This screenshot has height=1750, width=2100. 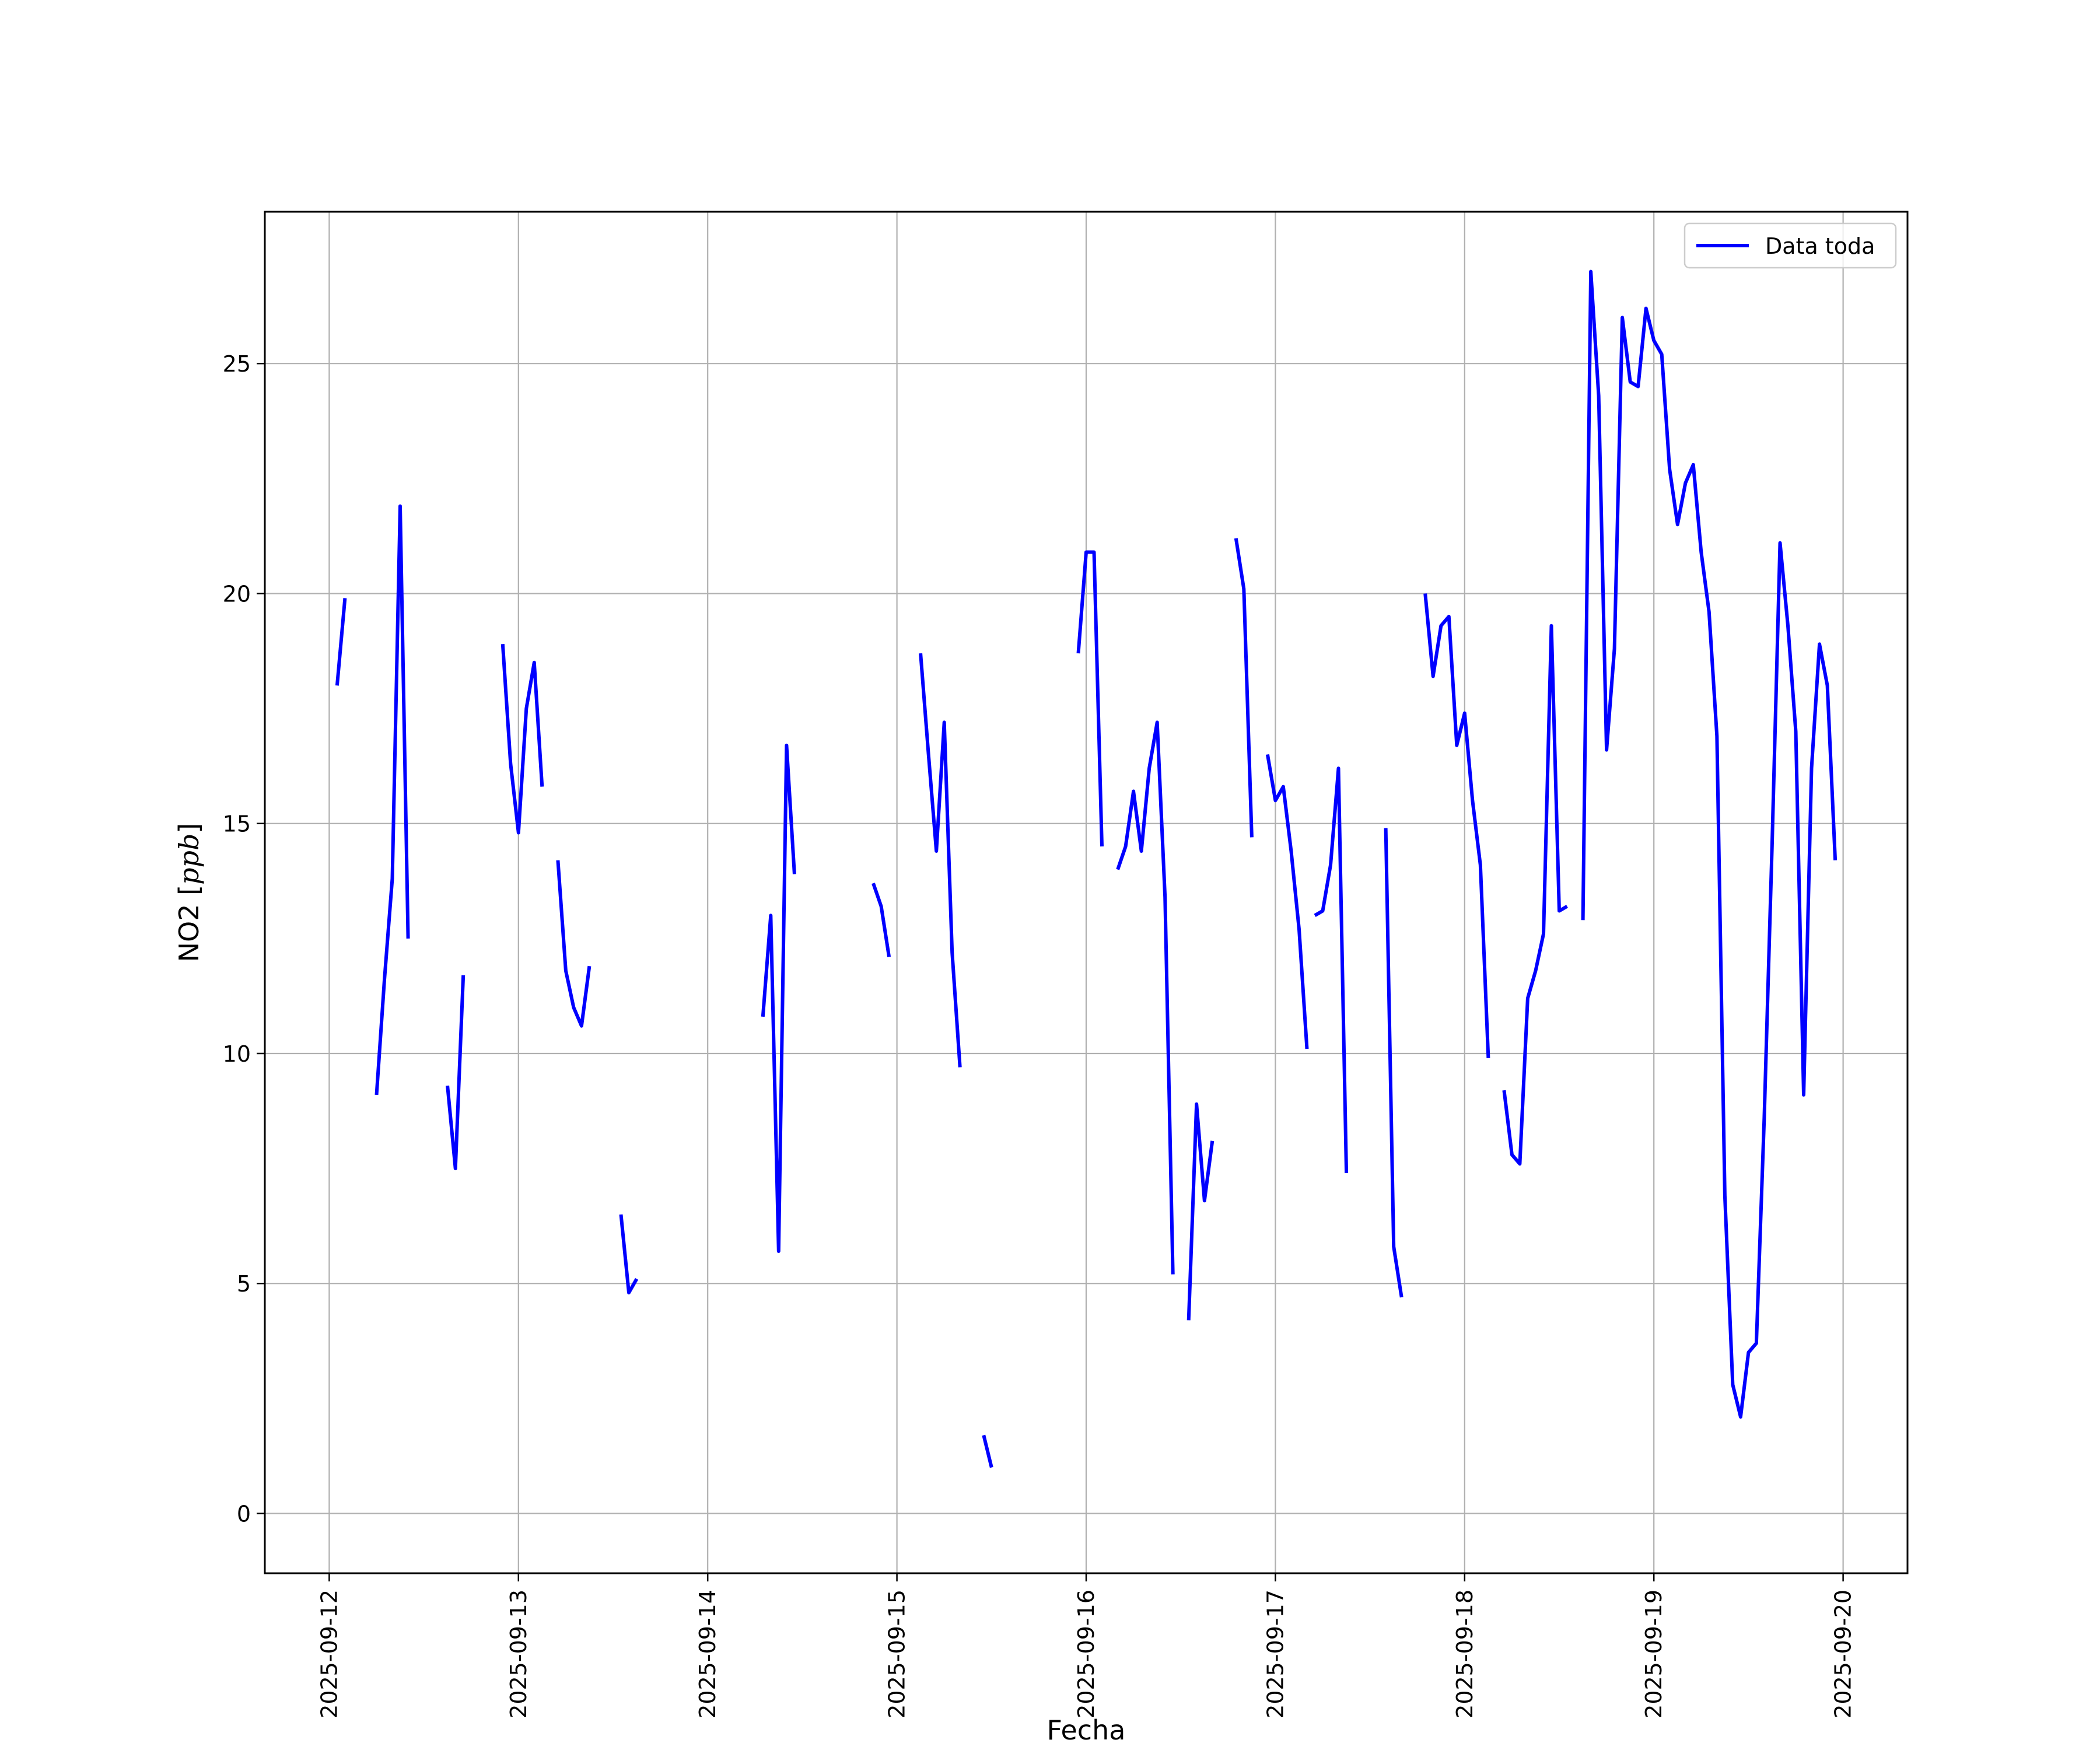 What do you see at coordinates (189, 828) in the screenshot?
I see `y-axis-label-suffix: ]` at bounding box center [189, 828].